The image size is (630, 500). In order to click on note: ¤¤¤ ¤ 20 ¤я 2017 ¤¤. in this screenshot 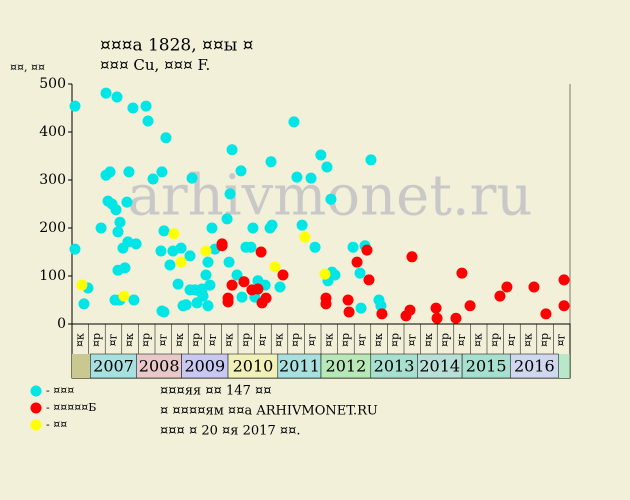, I will do `click(230, 431)`.